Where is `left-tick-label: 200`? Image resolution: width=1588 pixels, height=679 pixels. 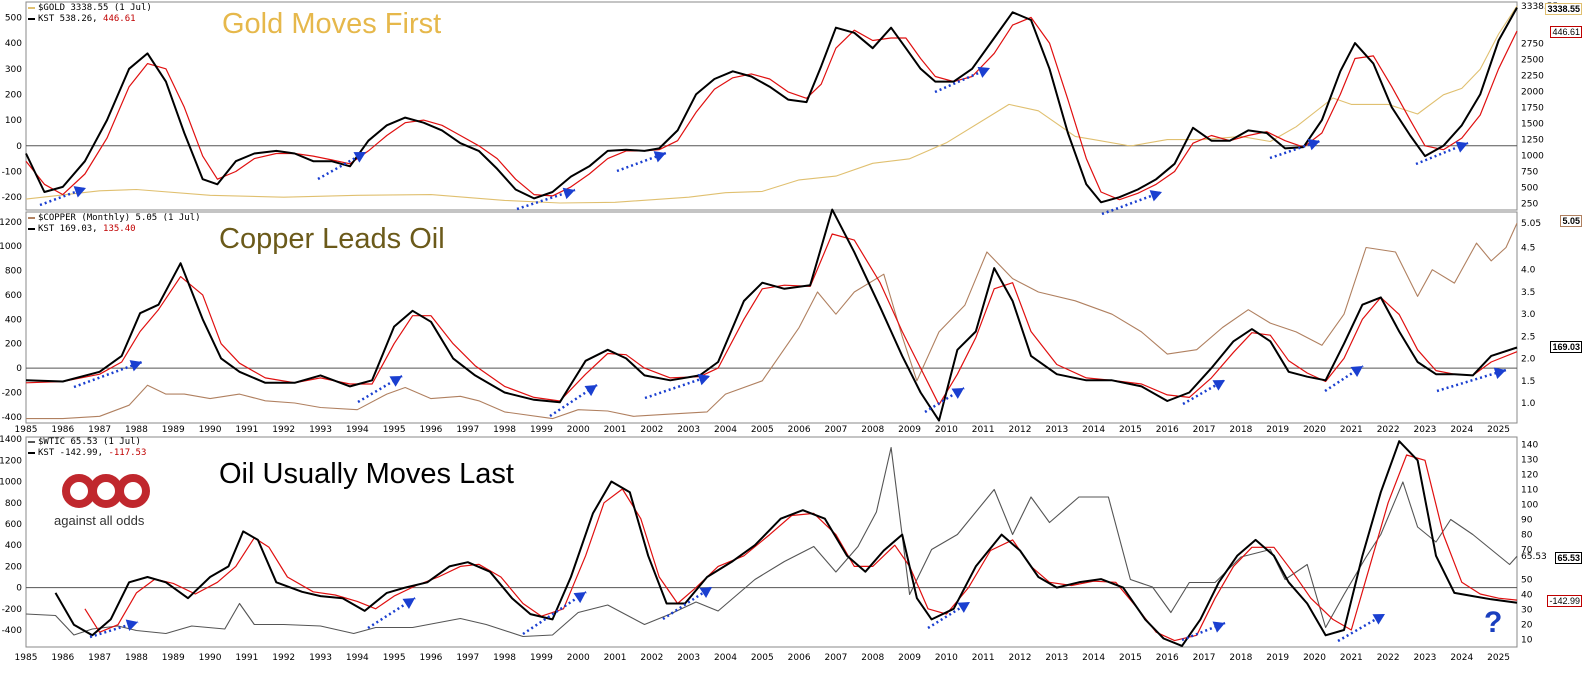
left-tick-label: 200 is located at coordinates (13, 95).